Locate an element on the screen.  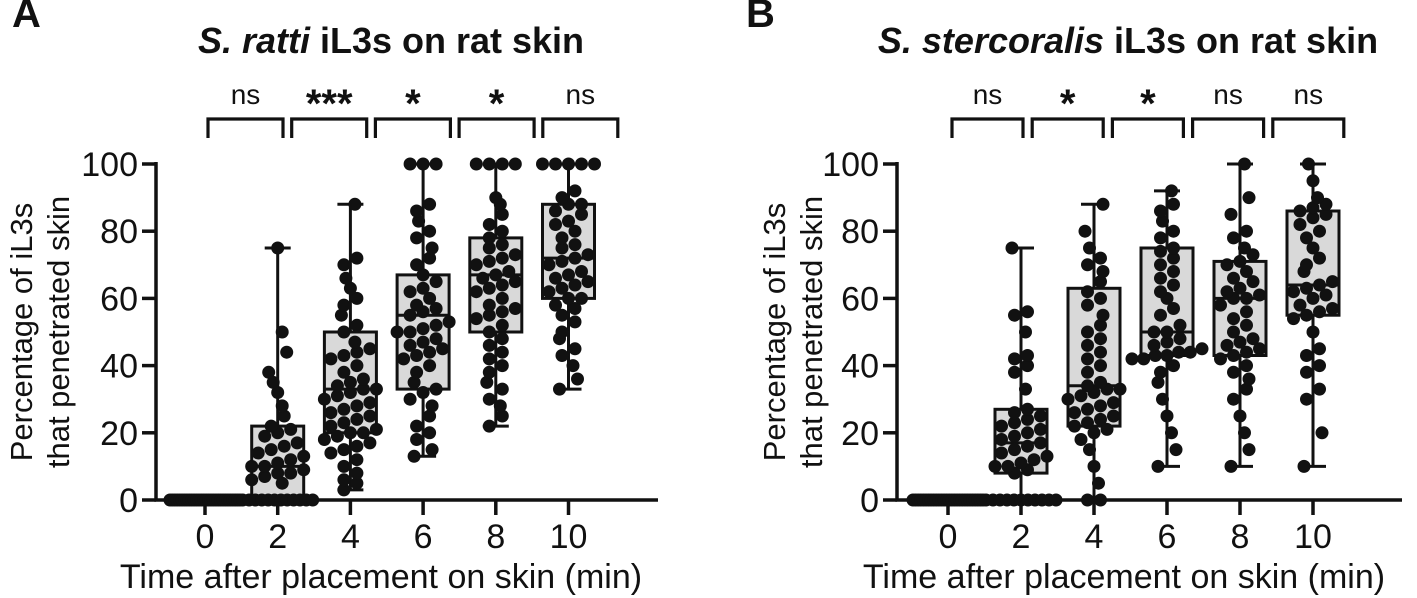
scatter-group is located at coordinates (1240, 315).